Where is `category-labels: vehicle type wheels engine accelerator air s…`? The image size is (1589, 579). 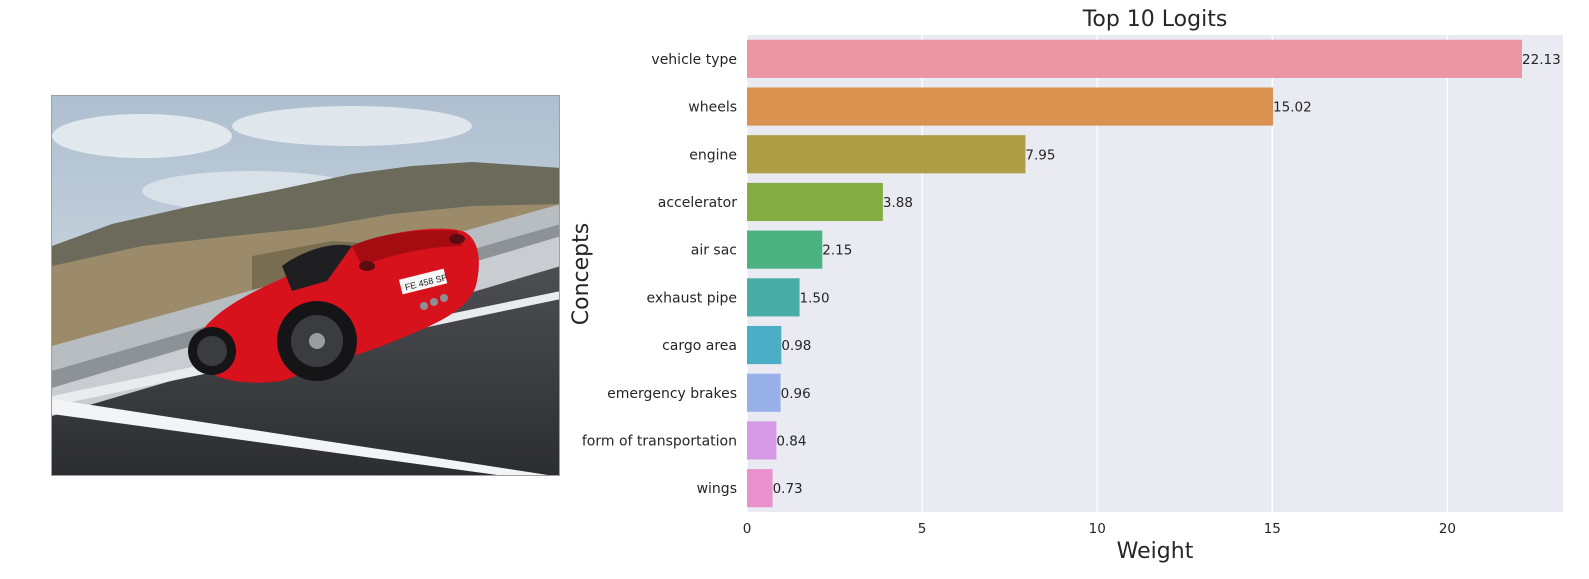 category-labels: vehicle type wheels engine accelerator air s… is located at coordinates (659, 274).